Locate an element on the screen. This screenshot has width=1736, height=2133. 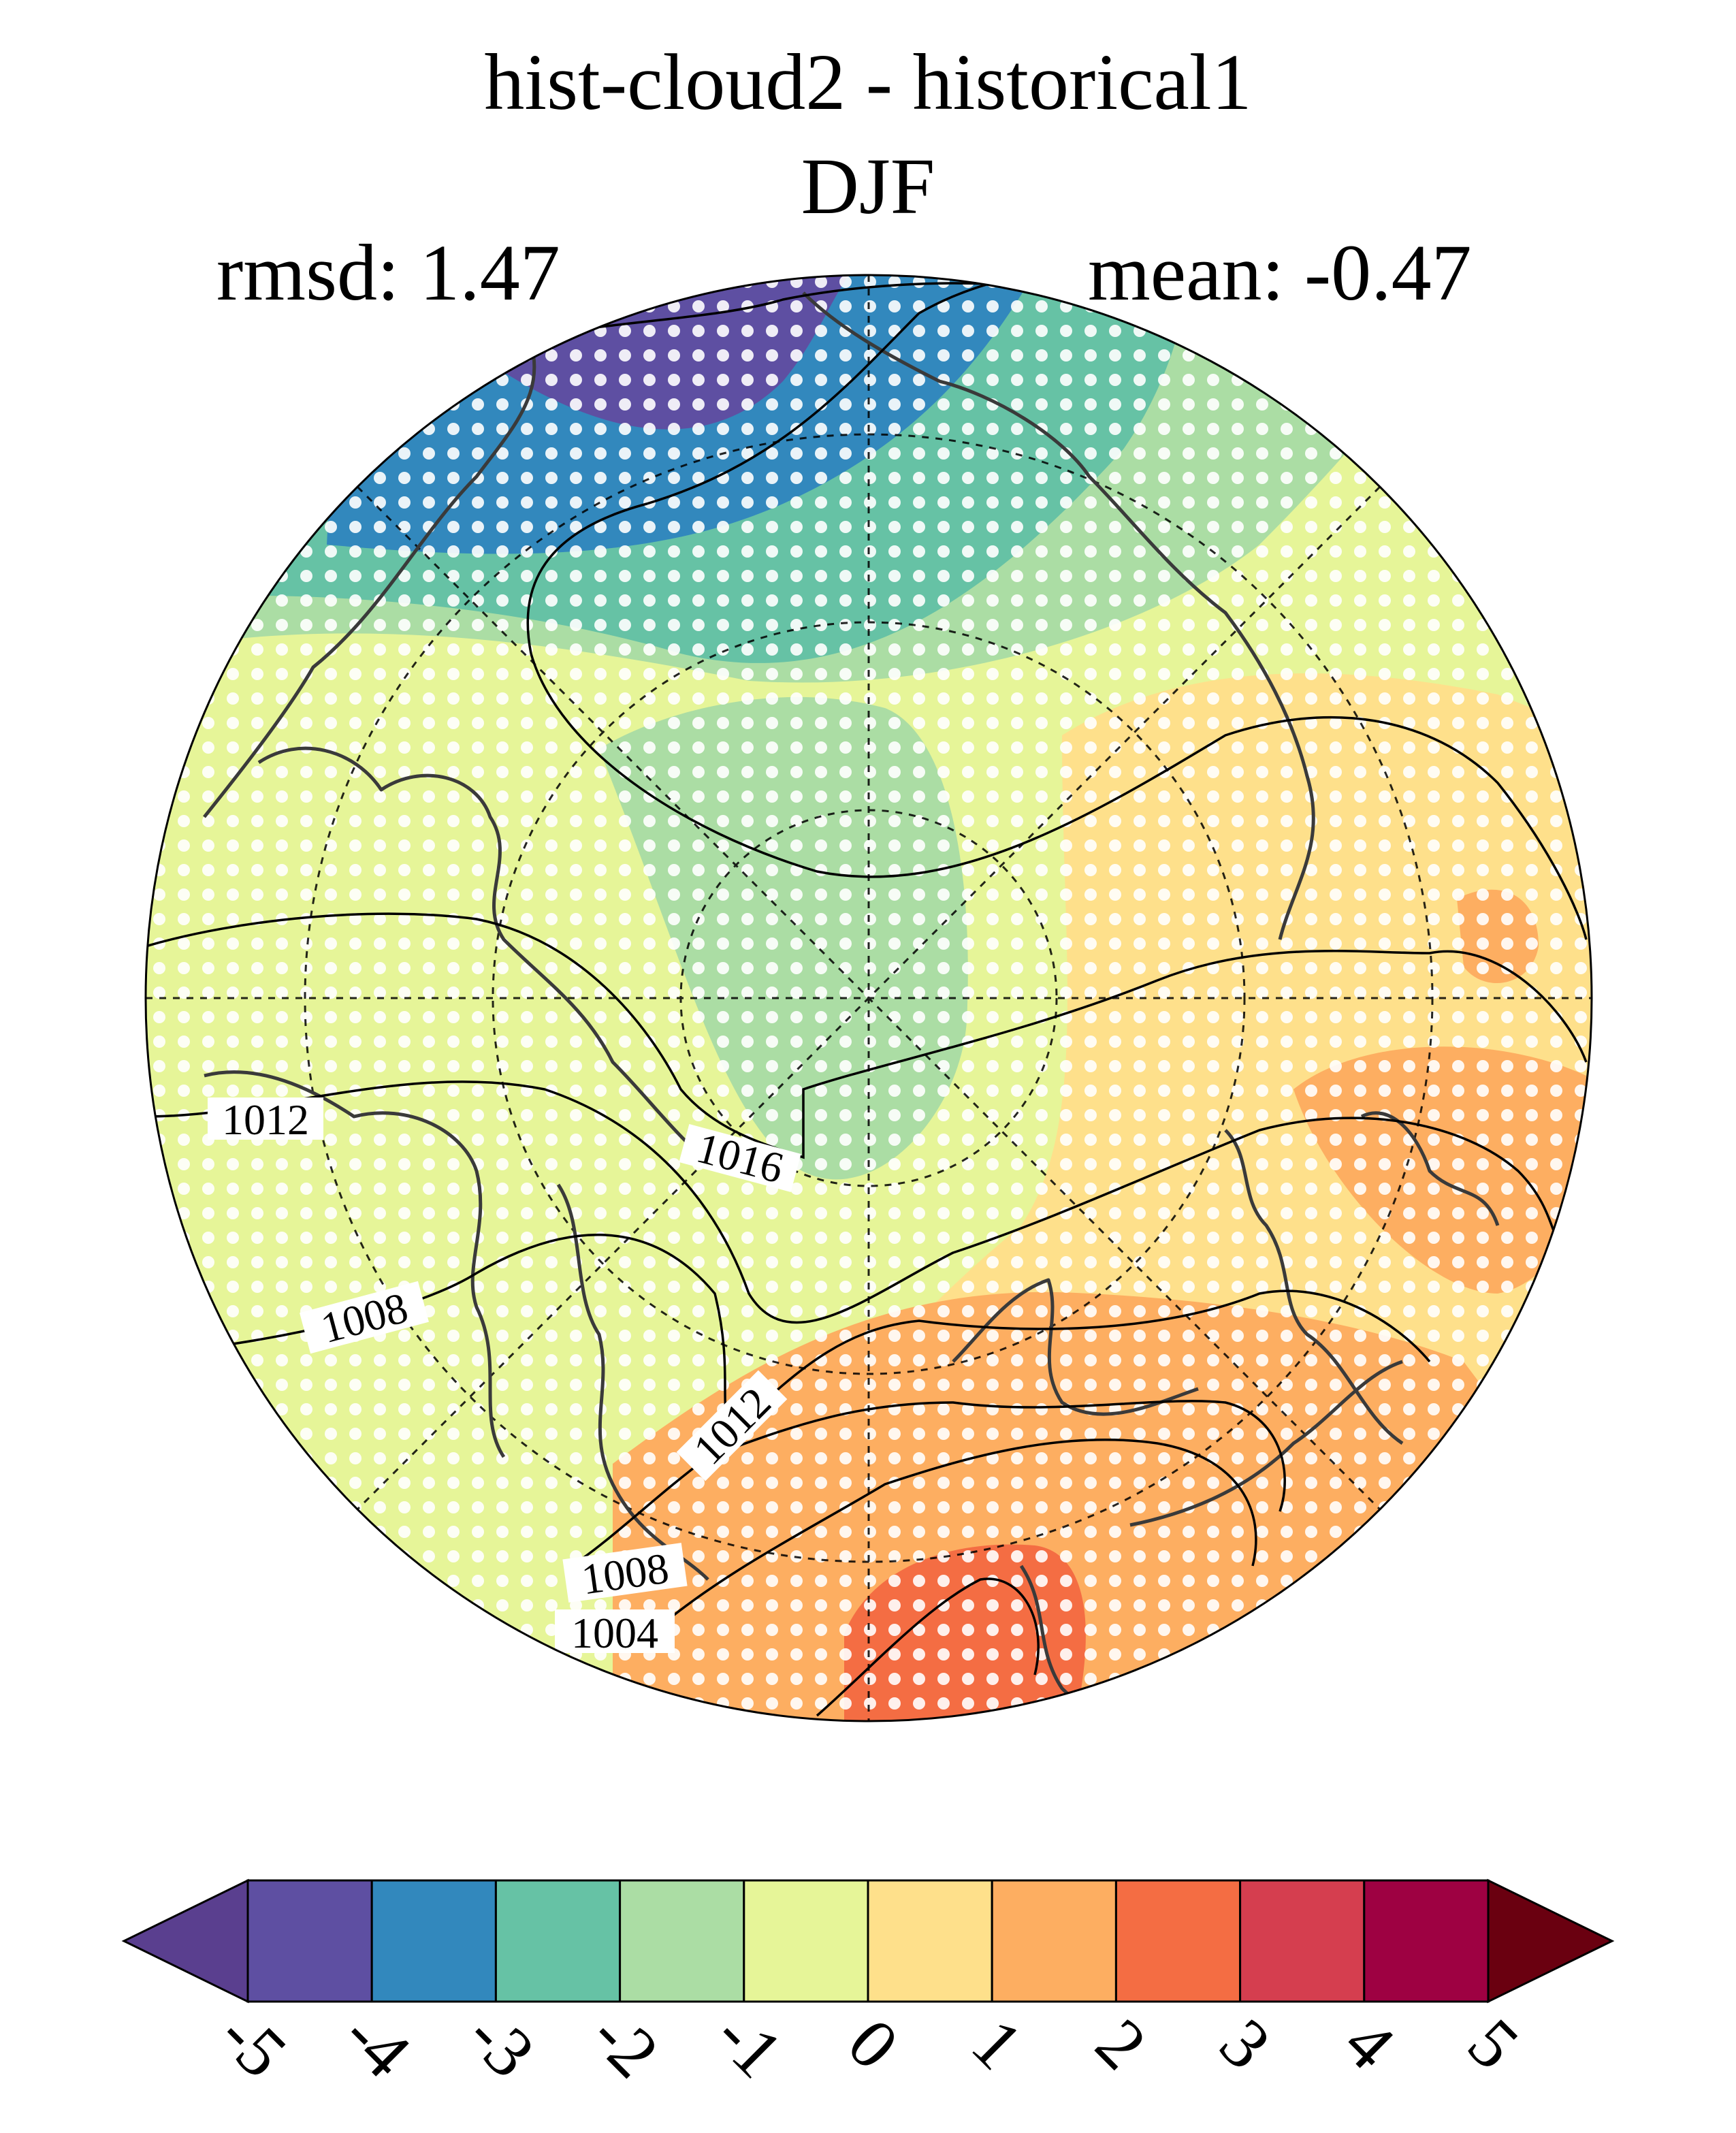
mean-stat: mean: -0.47 is located at coordinates (1280, 272).